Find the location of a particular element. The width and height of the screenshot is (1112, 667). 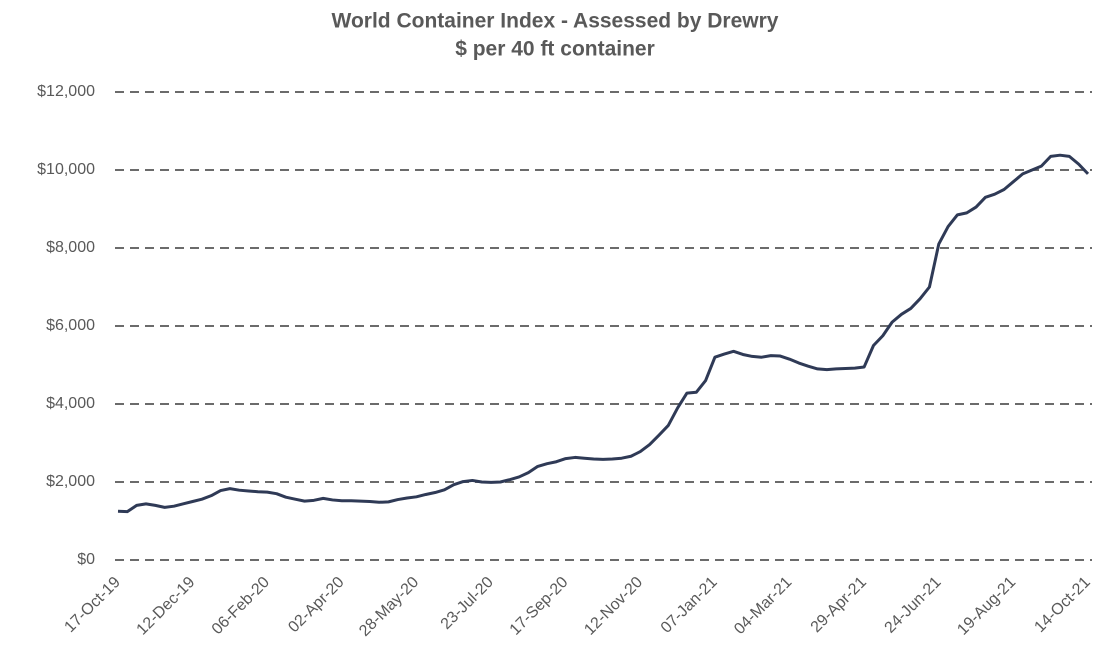

y-tick-label: $8,000 is located at coordinates (70, 247).